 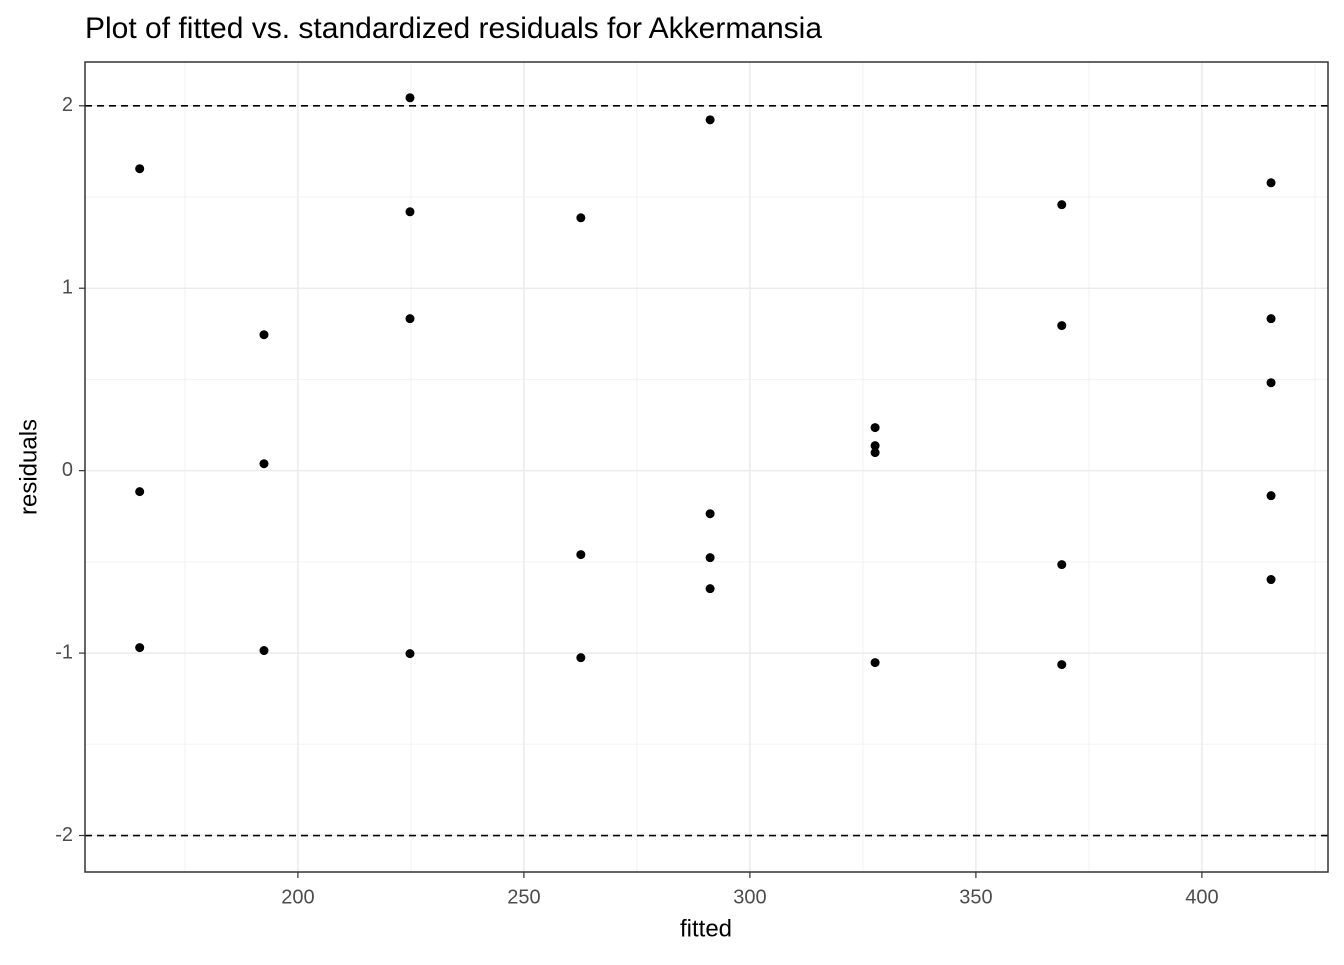 I want to click on x-tick-label: 400, so click(x=1201, y=897).